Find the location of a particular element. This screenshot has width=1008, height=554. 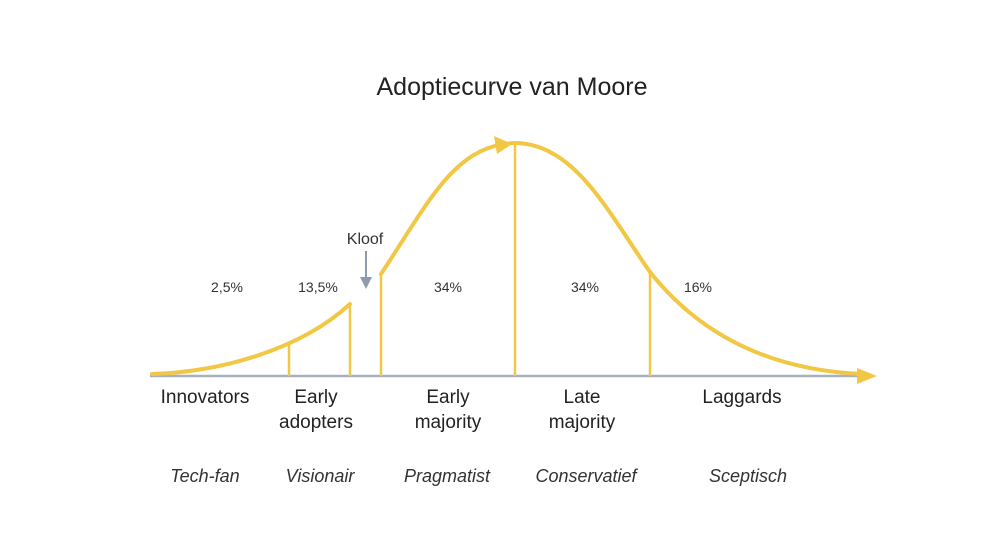

diagram-title: Adoptiecurve van Moore is located at coordinates (512, 87).